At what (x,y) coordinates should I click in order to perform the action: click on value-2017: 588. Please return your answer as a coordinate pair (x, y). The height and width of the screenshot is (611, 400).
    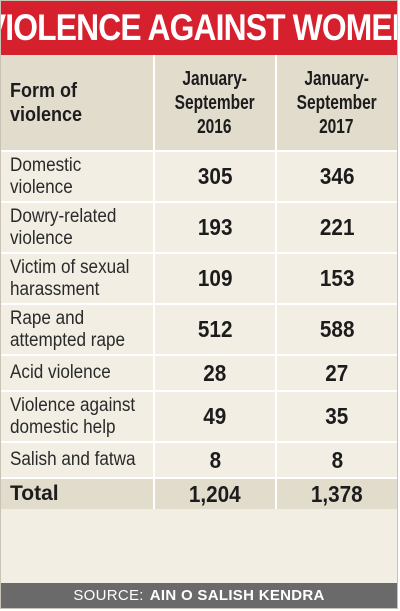
    Looking at the image, I should click on (336, 330).